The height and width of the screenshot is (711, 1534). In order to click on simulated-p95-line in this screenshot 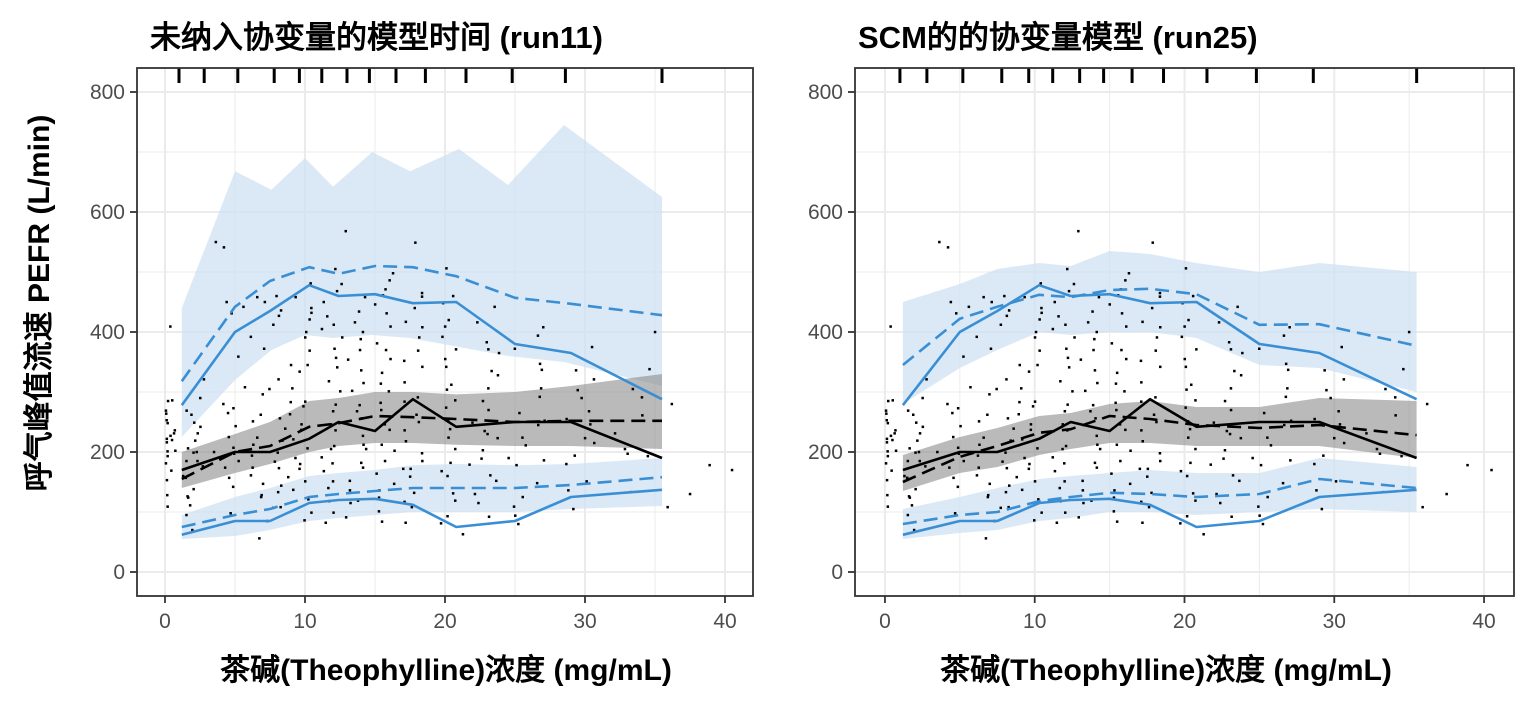, I will do `click(1159, 327)`.